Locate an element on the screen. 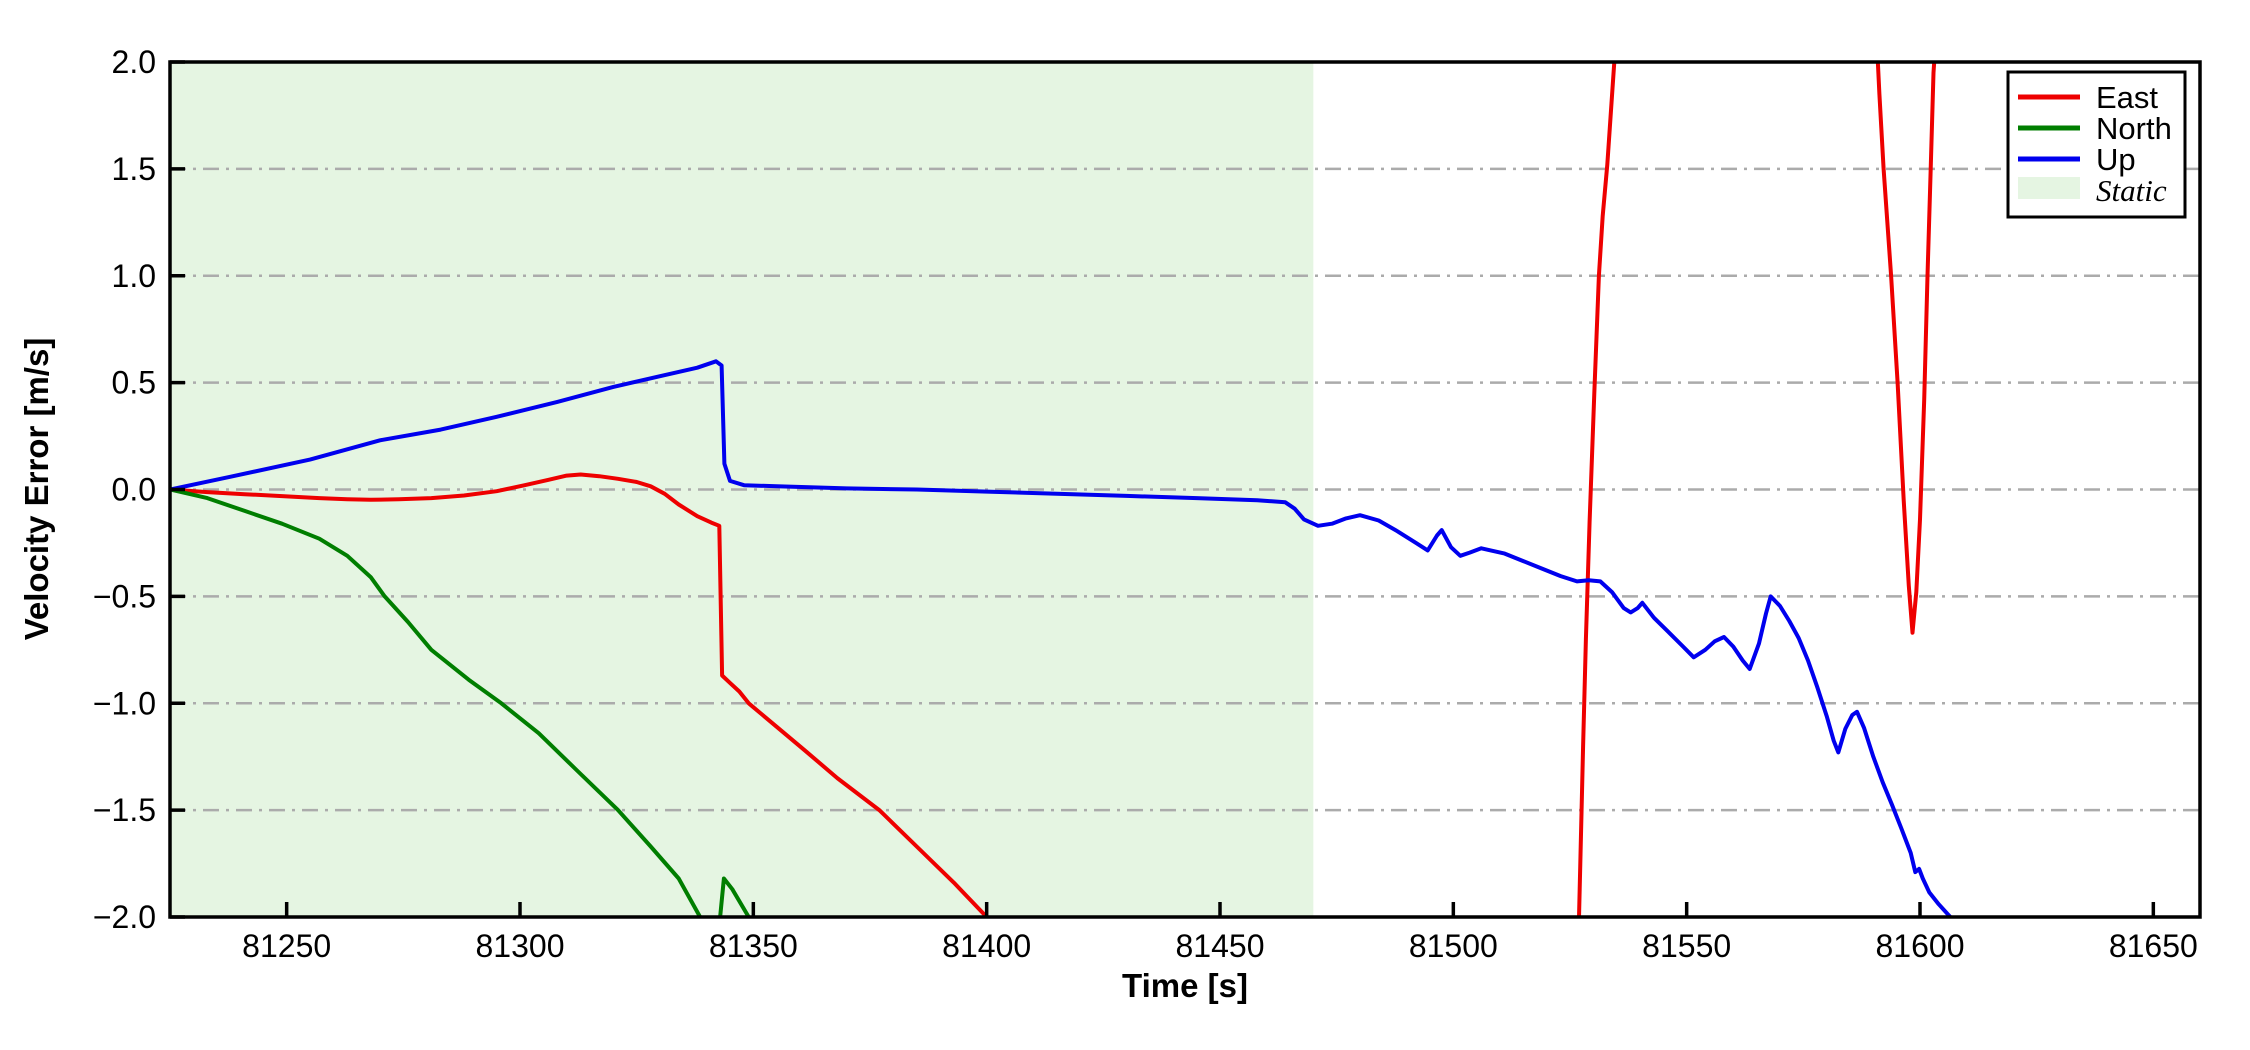 This screenshot has width=2250, height=1050. y-tick-label-2: 2.0 is located at coordinates (134, 62).